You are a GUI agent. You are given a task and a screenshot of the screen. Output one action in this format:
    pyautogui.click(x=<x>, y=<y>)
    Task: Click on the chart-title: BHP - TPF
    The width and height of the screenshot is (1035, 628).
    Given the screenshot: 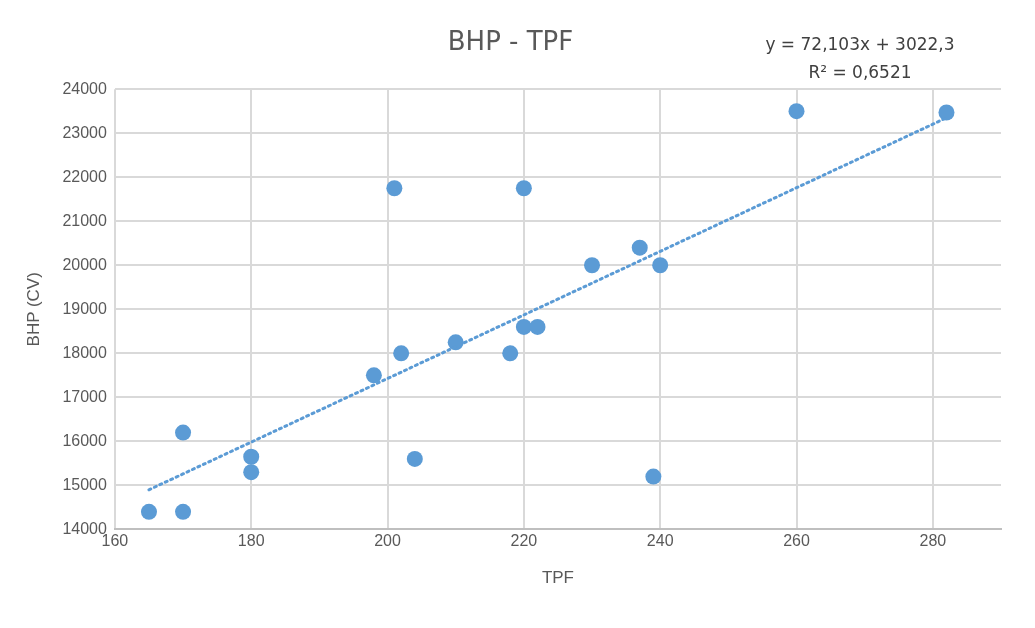 What is the action you would take?
    pyautogui.click(x=510, y=41)
    